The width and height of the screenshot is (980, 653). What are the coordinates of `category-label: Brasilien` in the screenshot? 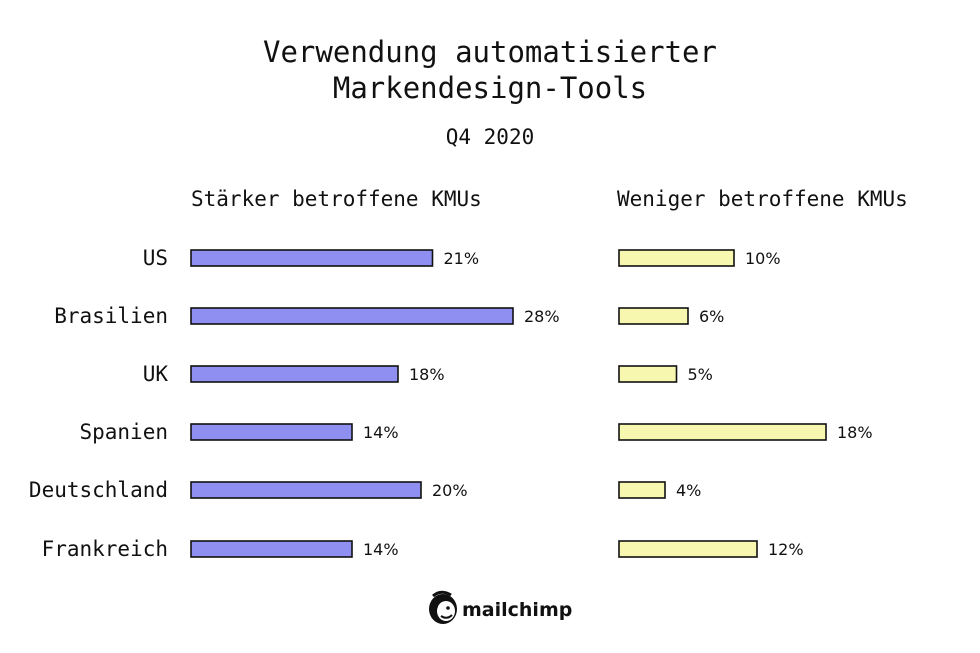 It's located at (111, 316).